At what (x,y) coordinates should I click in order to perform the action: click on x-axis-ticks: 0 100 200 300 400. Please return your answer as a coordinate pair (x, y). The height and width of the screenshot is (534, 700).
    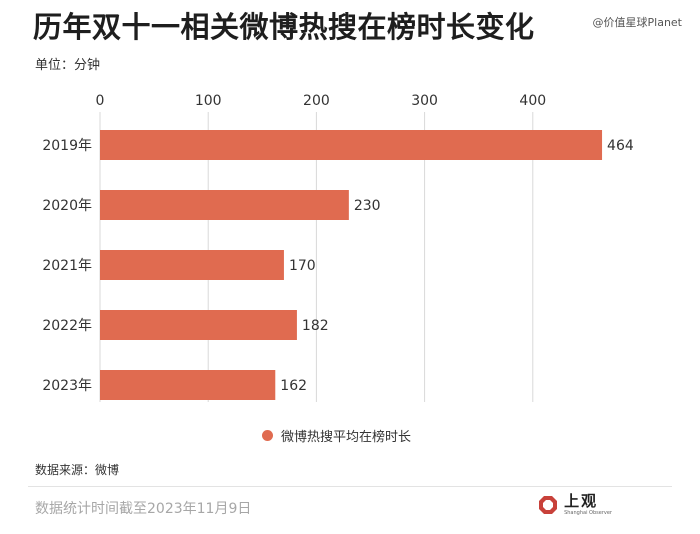
    Looking at the image, I should click on (321, 101).